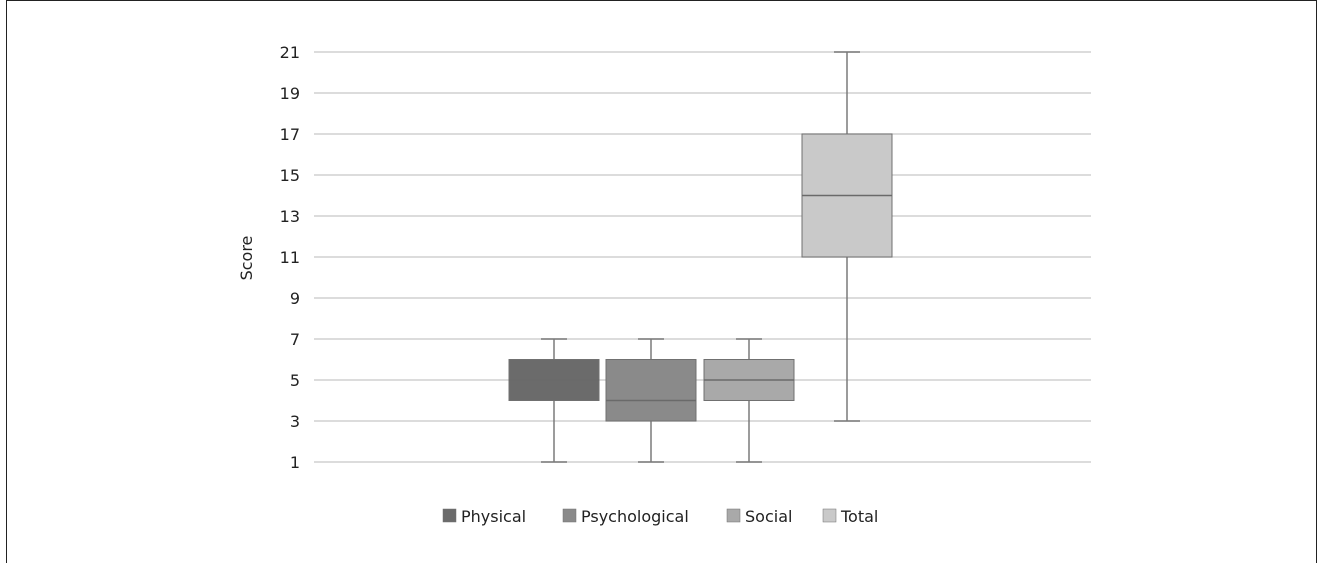 The height and width of the screenshot is (563, 1318). Describe the element at coordinates (290, 93) in the screenshot. I see `y-tick-label: 19` at that location.